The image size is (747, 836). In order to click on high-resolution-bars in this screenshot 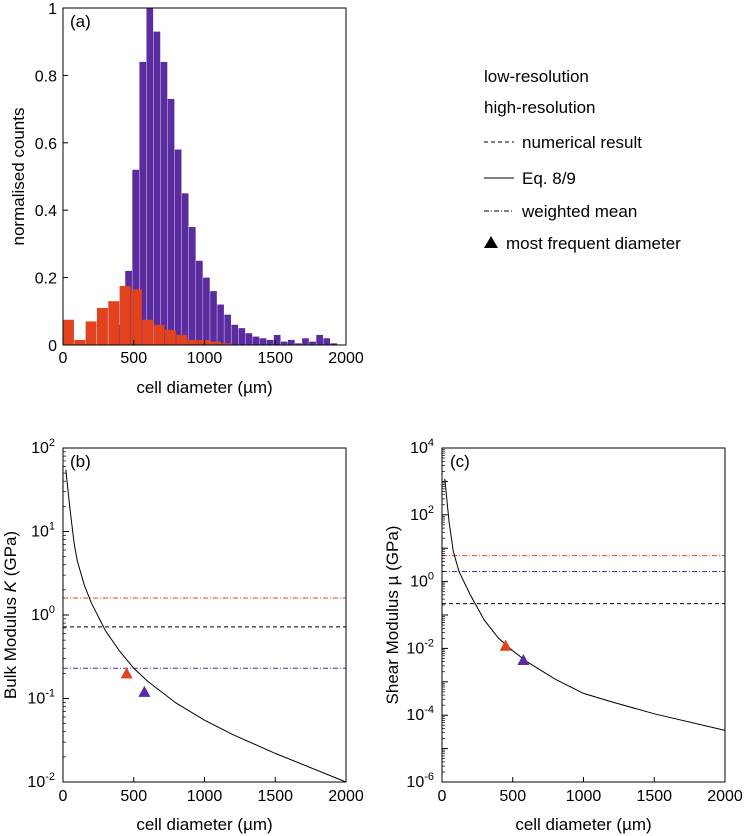, I will do `click(148, 315)`.